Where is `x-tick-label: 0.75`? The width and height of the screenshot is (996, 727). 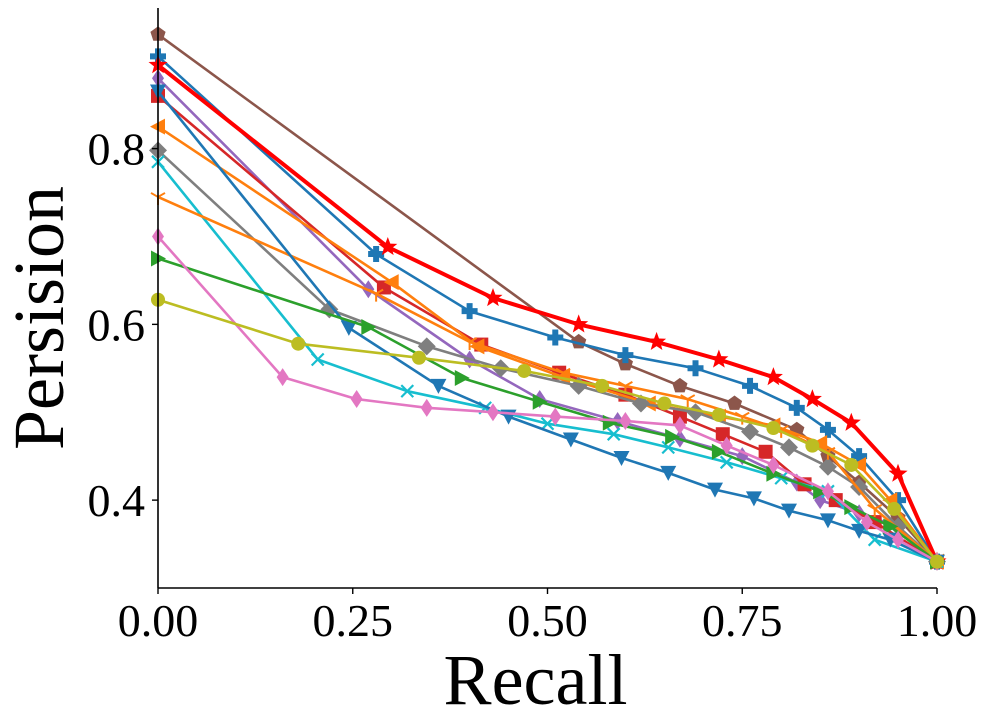 x-tick-label: 0.75 is located at coordinates (742, 620).